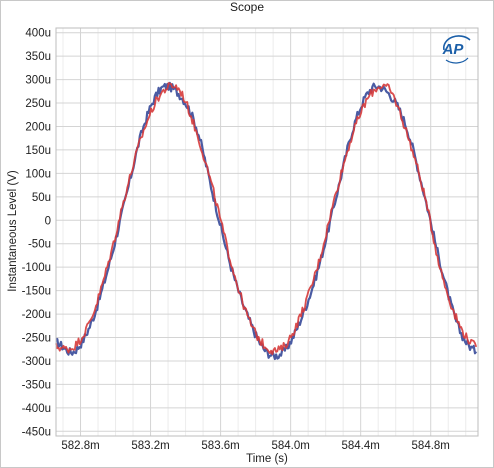 This screenshot has width=494, height=468. What do you see at coordinates (457, 60) in the screenshot?
I see `logo-swoosh-lower` at bounding box center [457, 60].